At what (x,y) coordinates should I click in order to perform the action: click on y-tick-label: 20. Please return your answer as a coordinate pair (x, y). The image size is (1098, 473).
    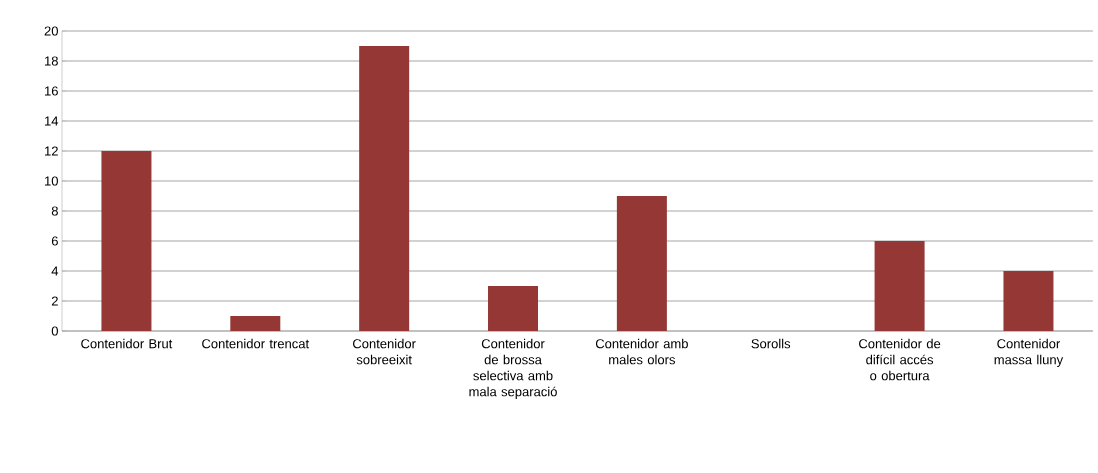
    Looking at the image, I should click on (51, 31).